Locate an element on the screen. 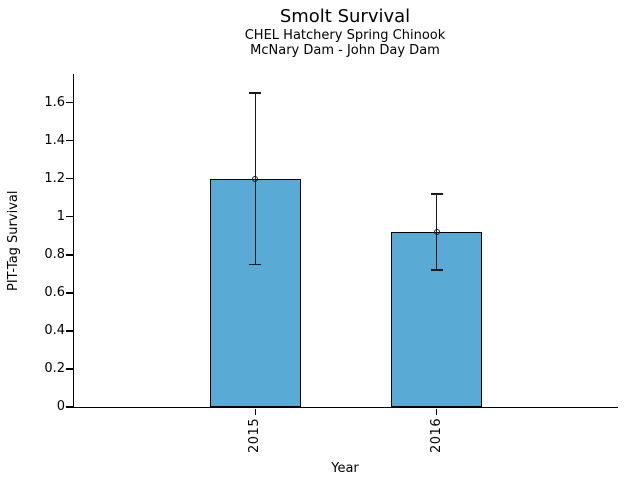 Image resolution: width=640 pixels, height=480 pixels. error-bar-cap-high-2016 is located at coordinates (436, 194).